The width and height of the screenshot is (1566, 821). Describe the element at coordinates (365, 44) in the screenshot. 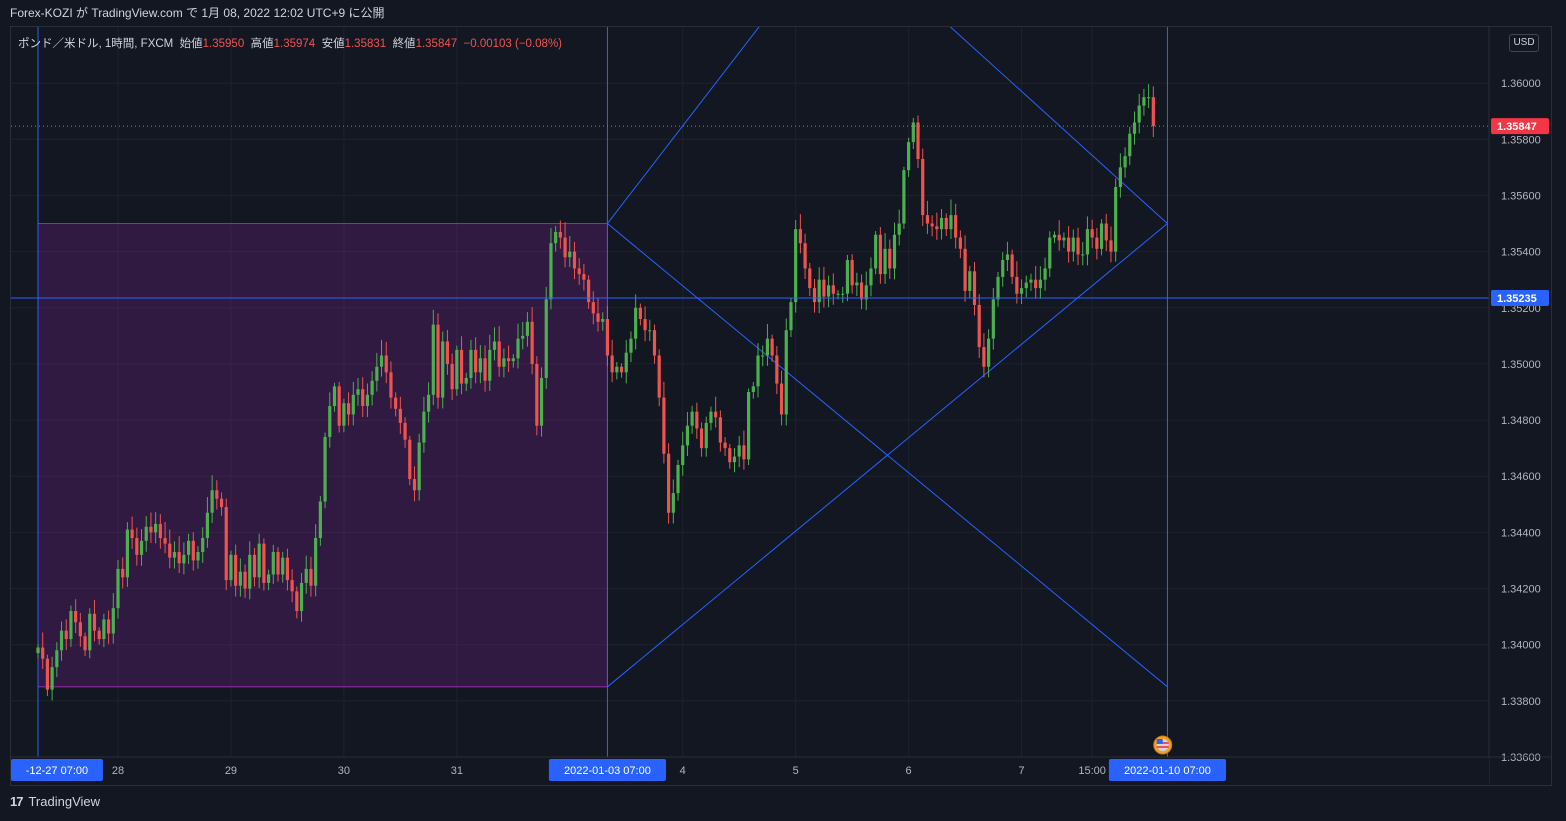

I see `legend-low: 1.35831` at that location.